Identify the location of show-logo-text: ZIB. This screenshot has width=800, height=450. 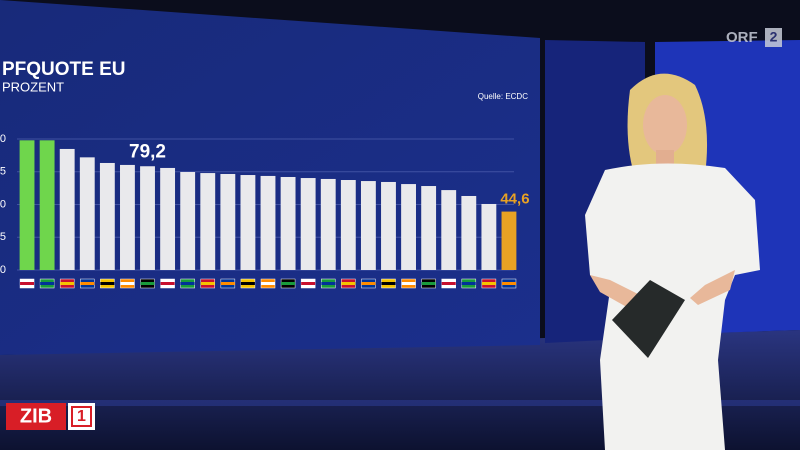
(36, 416).